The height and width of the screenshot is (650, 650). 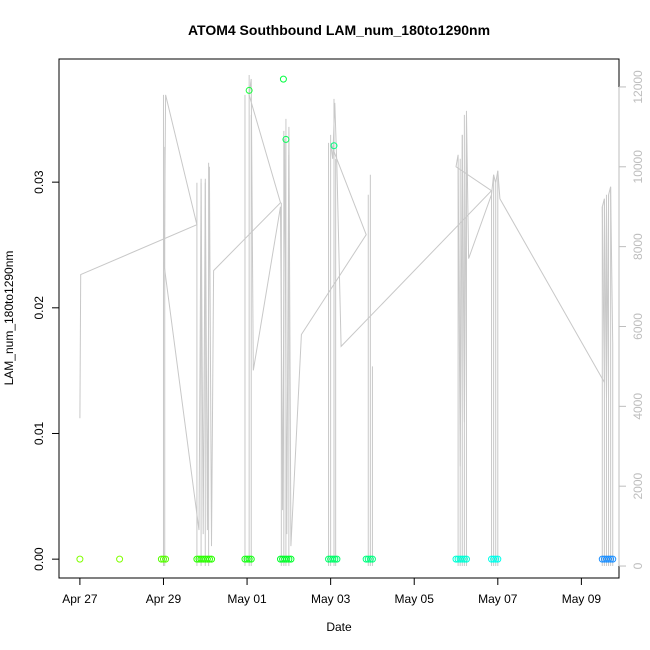 I want to click on x-axis-label: Date, so click(x=339, y=627).